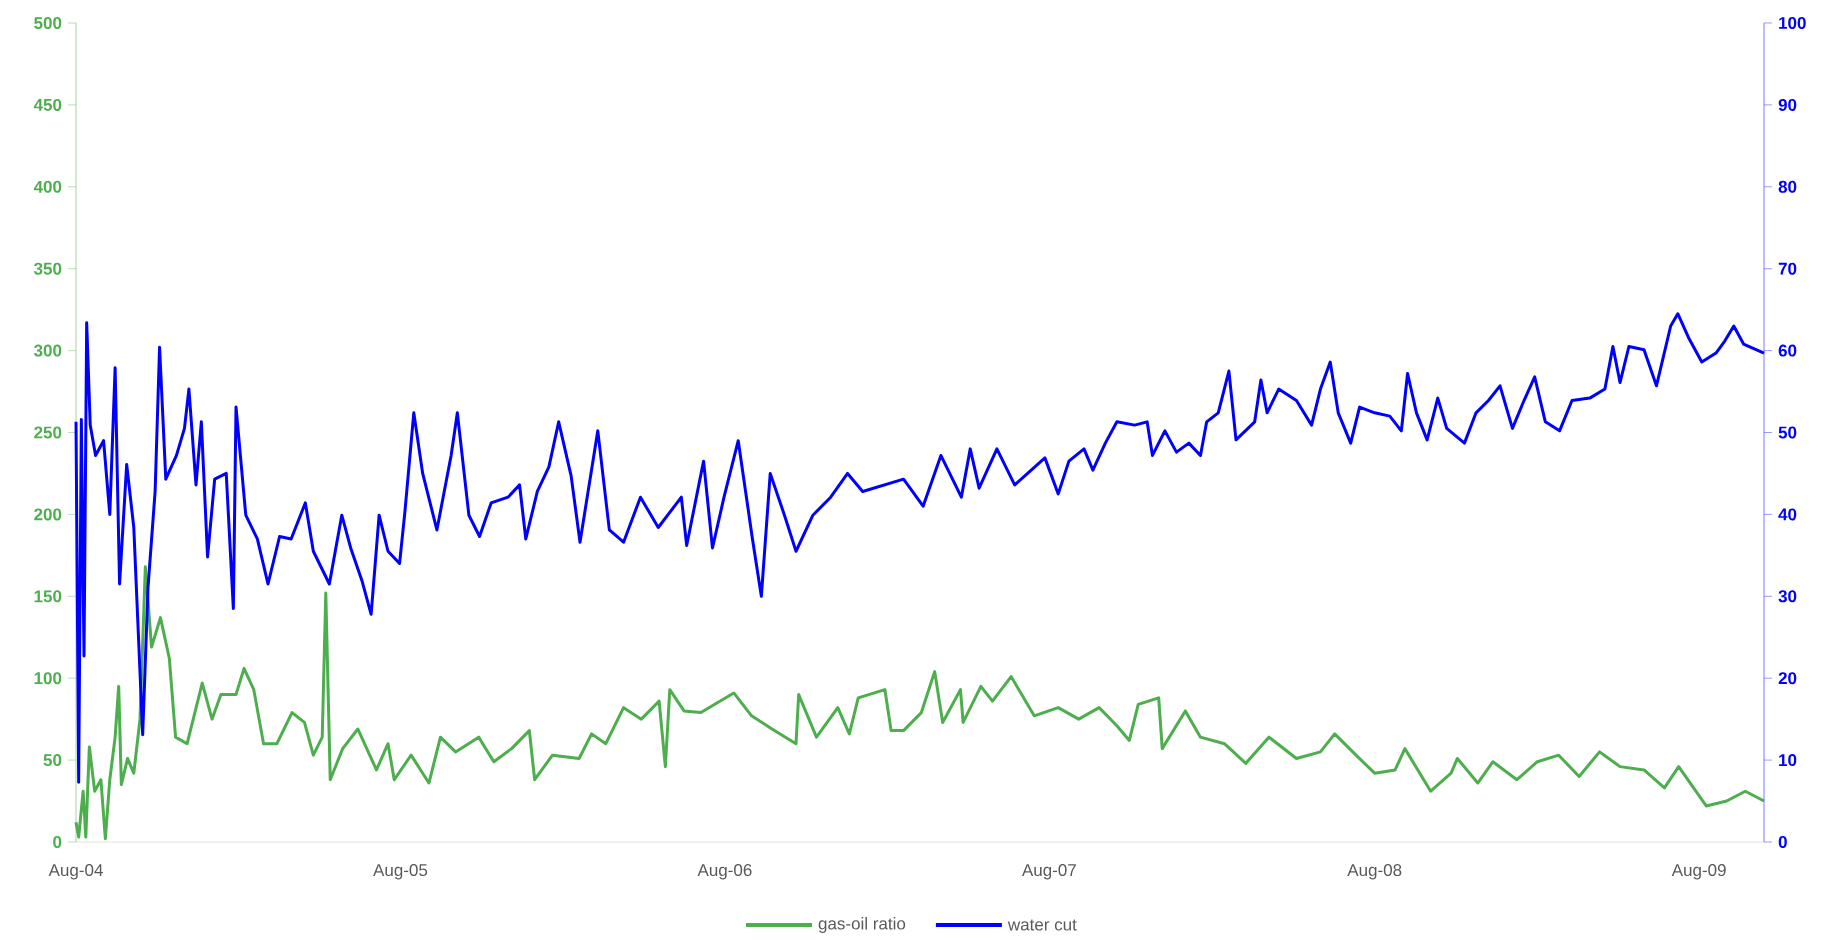 Image resolution: width=1829 pixels, height=941 pixels. Describe the element at coordinates (48, 596) in the screenshot. I see `y-tick-label: 150` at that location.